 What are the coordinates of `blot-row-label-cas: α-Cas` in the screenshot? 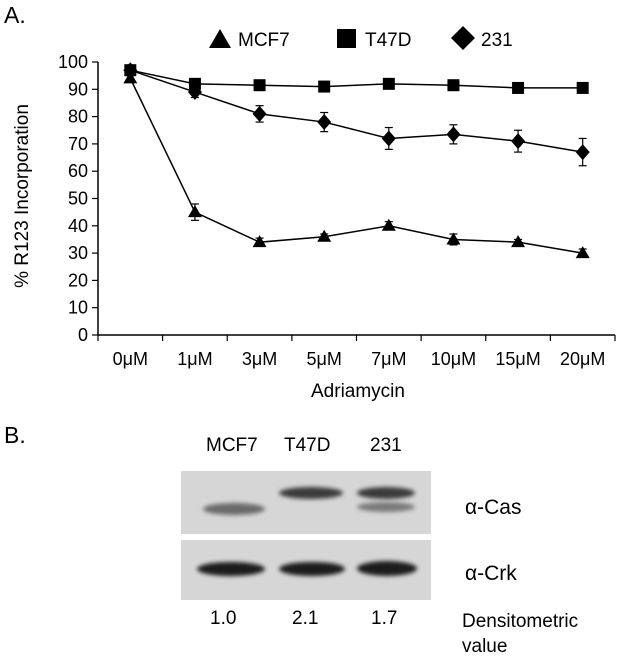 It's located at (493, 507).